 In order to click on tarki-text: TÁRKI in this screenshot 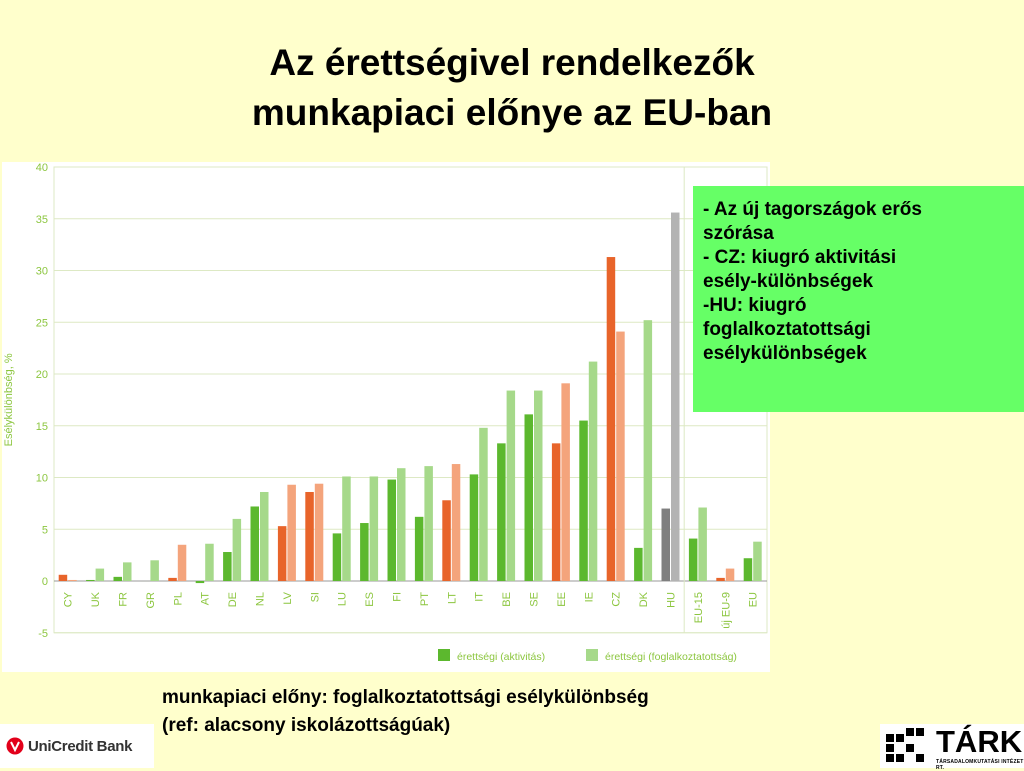, I will do `click(980, 742)`.